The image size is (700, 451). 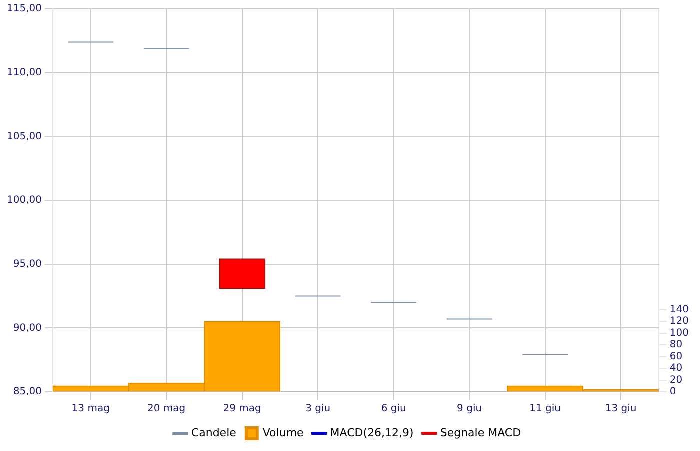 What do you see at coordinates (318, 409) in the screenshot?
I see `x-tick-label: 3 giu` at bounding box center [318, 409].